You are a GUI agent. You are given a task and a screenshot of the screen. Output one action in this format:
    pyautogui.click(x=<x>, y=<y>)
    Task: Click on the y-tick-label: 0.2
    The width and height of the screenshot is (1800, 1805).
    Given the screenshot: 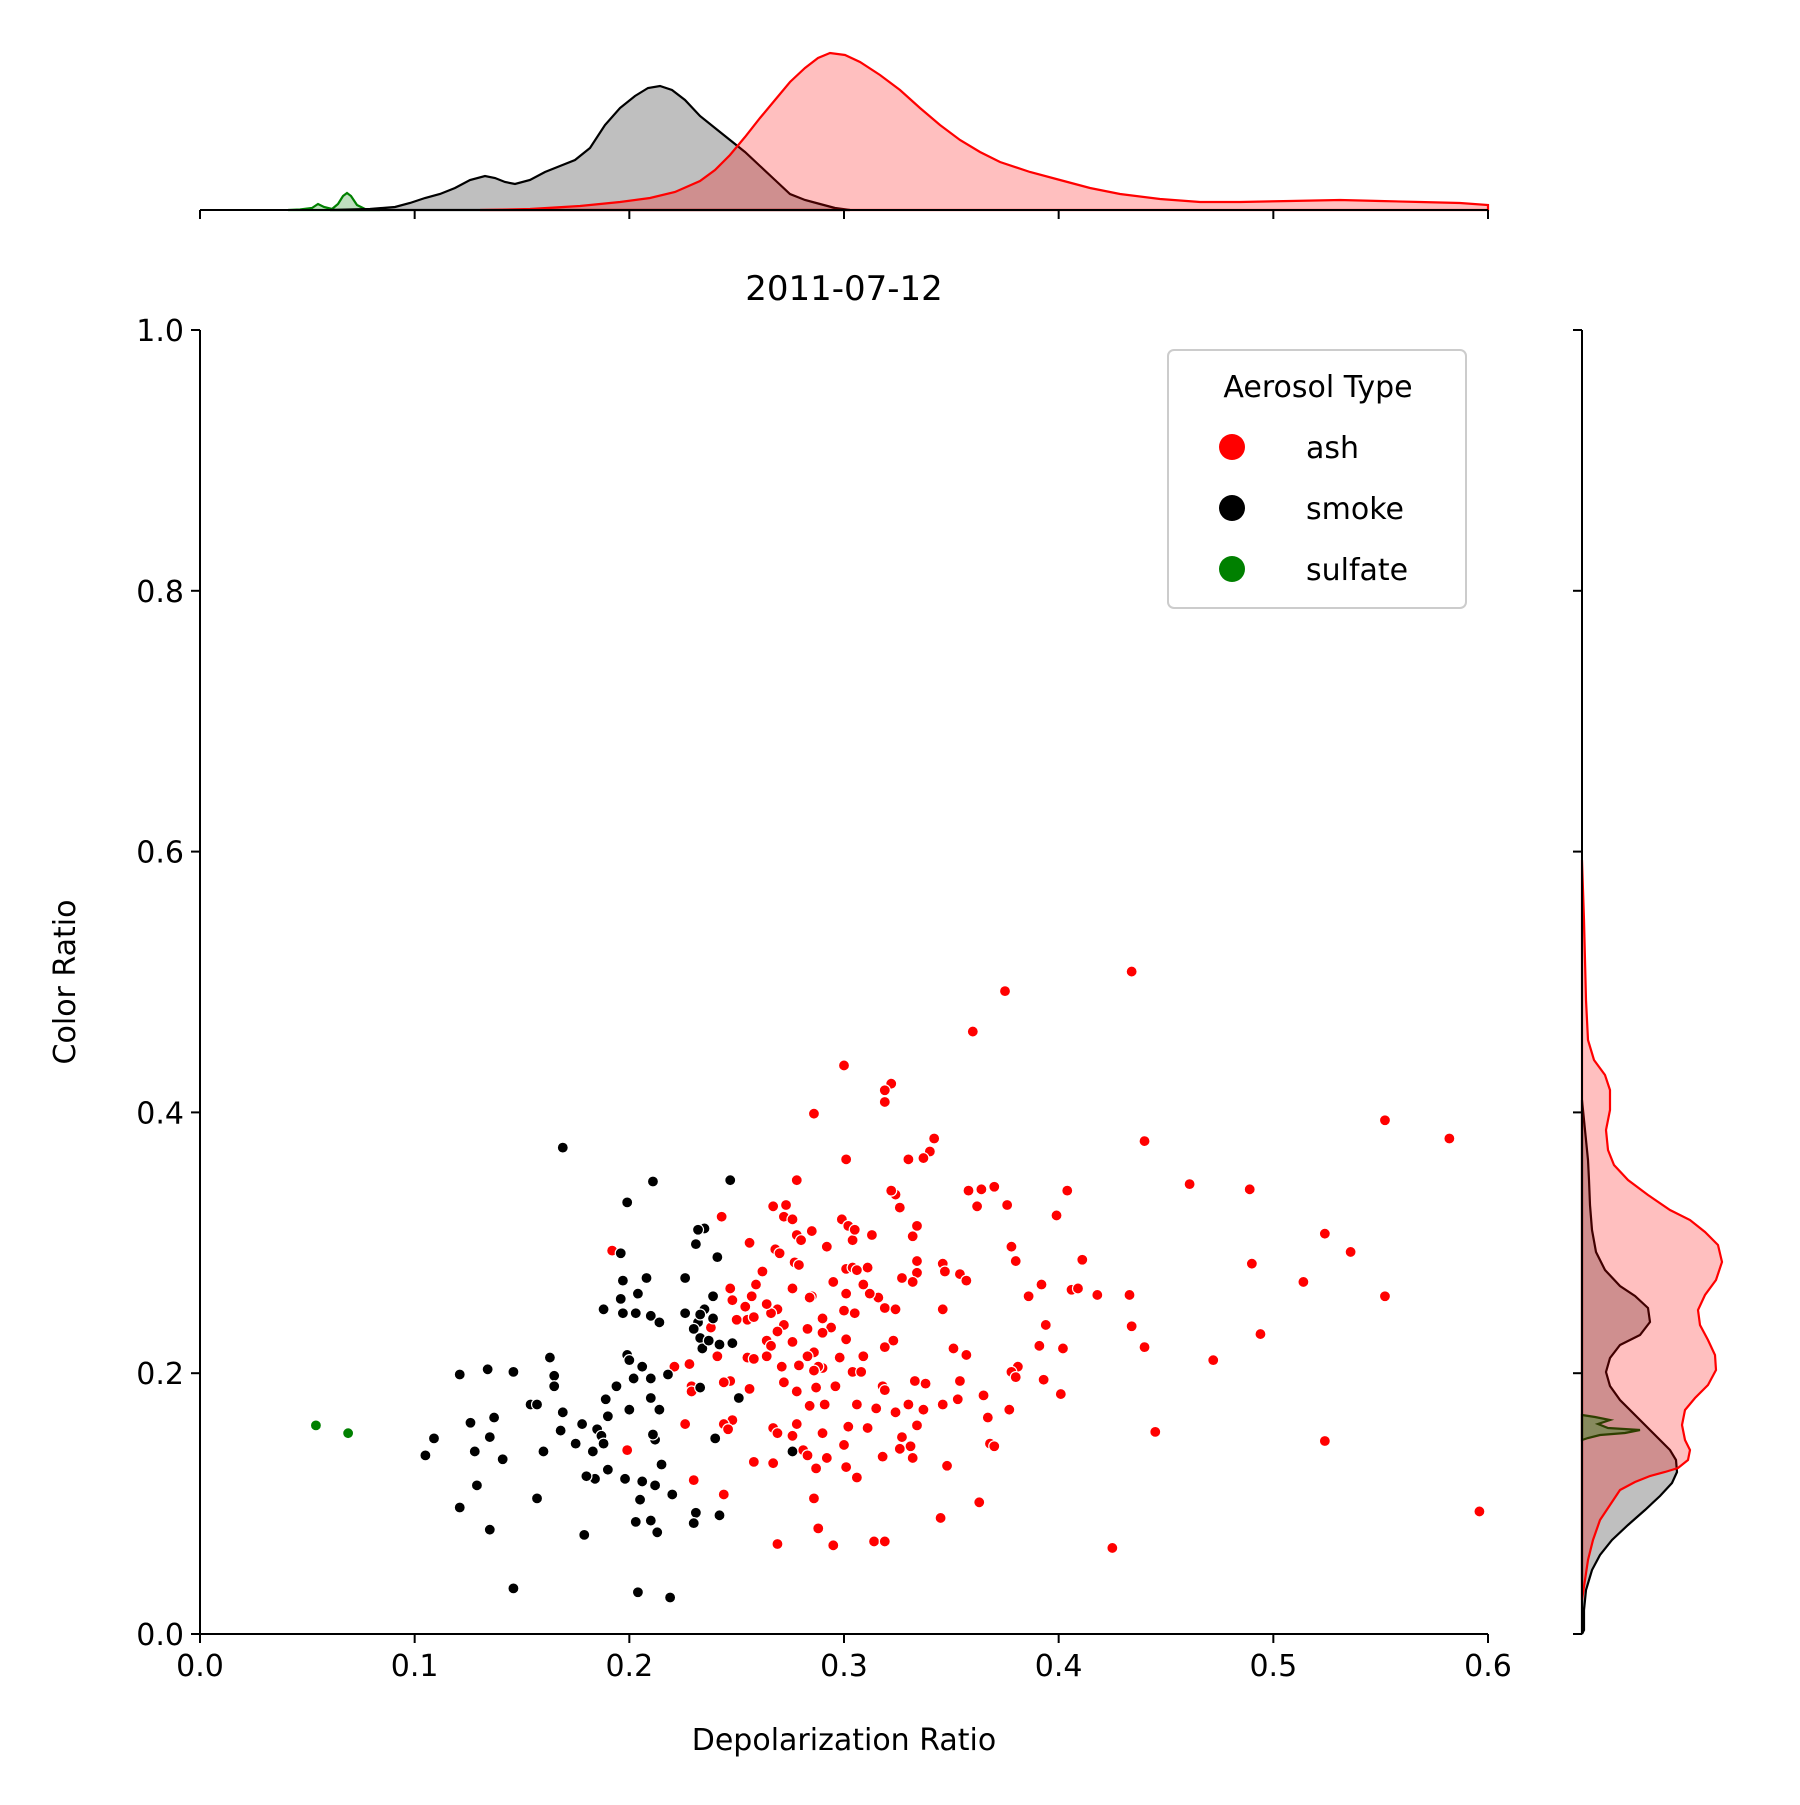 What is the action you would take?
    pyautogui.click(x=160, y=1374)
    